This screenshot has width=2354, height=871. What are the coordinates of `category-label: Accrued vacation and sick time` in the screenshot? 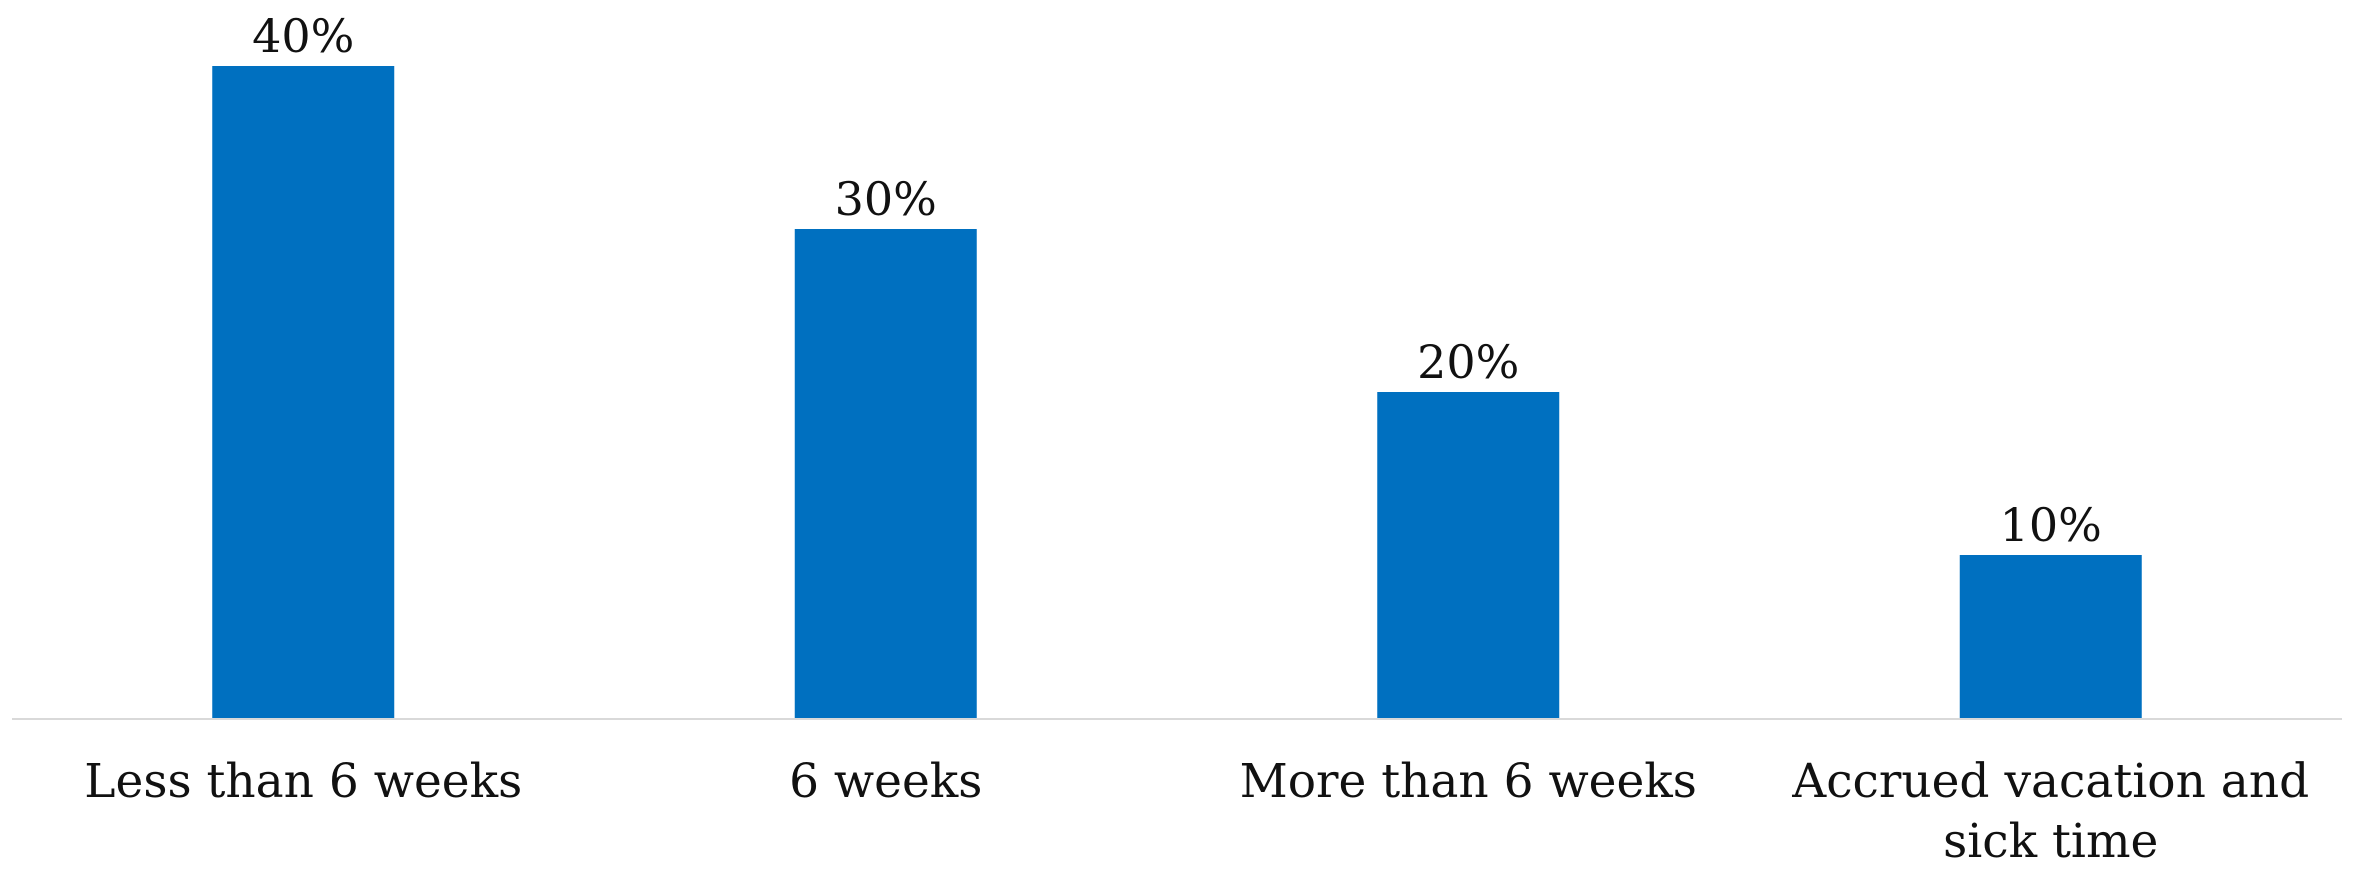 It's located at (2050, 810).